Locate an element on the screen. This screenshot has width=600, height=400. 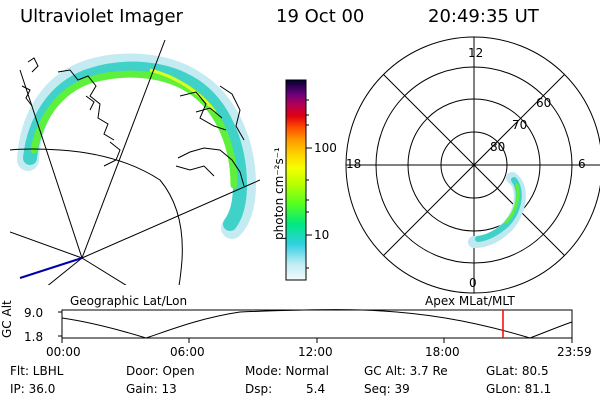
date-label: 19 Oct 00 is located at coordinates (320, 16).